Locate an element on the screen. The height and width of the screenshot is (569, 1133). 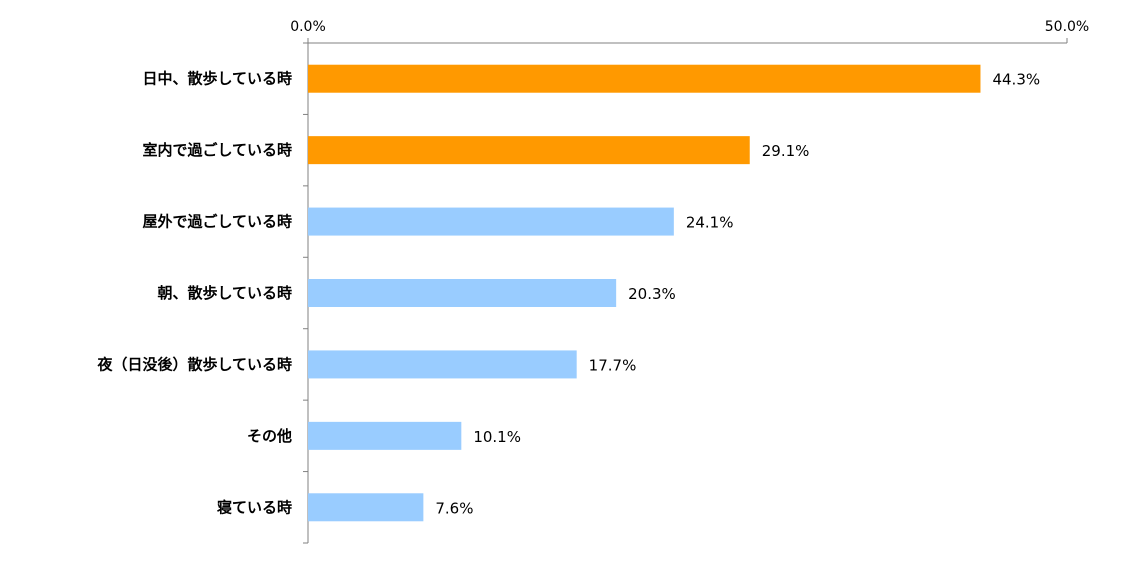
value-label: 44.3% is located at coordinates (1016, 80).